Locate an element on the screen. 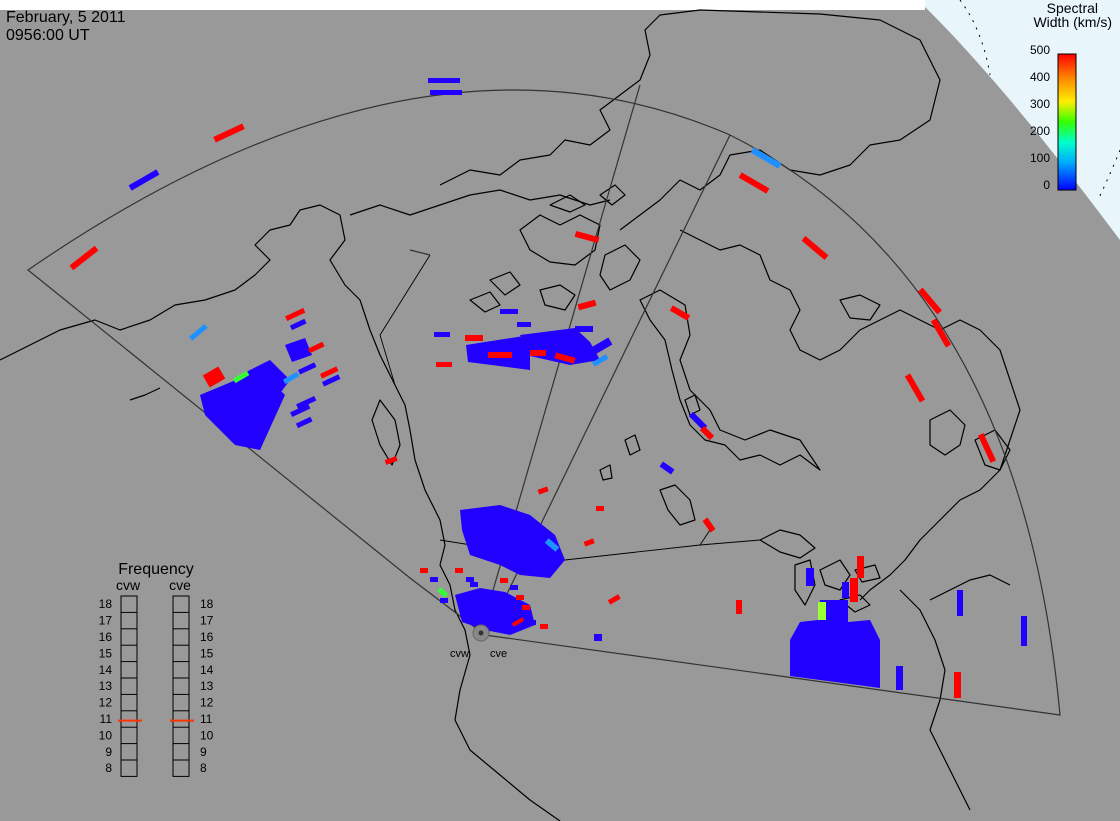 This screenshot has height=821, width=1120. frequency-scale-label-right: 10 is located at coordinates (207, 735).